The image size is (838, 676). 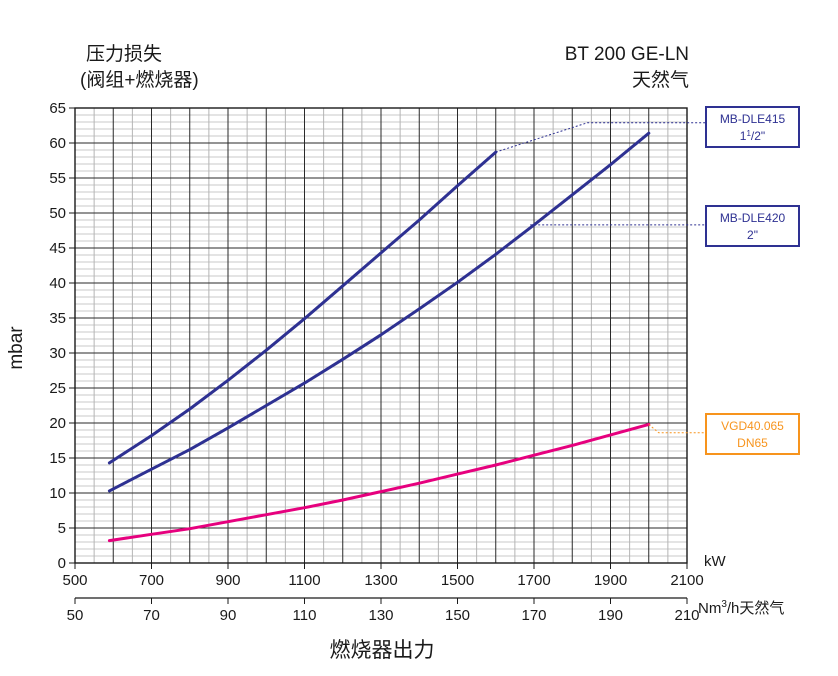 What do you see at coordinates (228, 615) in the screenshot?
I see `x2-tick-label: 90` at bounding box center [228, 615].